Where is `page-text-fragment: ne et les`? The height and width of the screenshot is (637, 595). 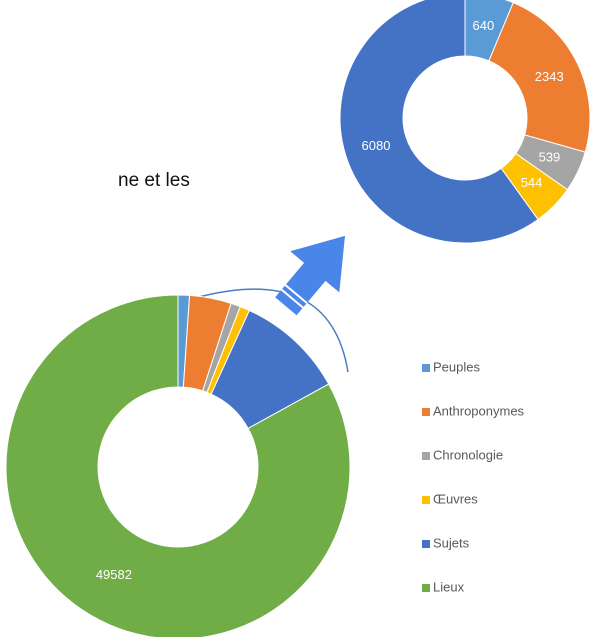 page-text-fragment: ne et les is located at coordinates (154, 180).